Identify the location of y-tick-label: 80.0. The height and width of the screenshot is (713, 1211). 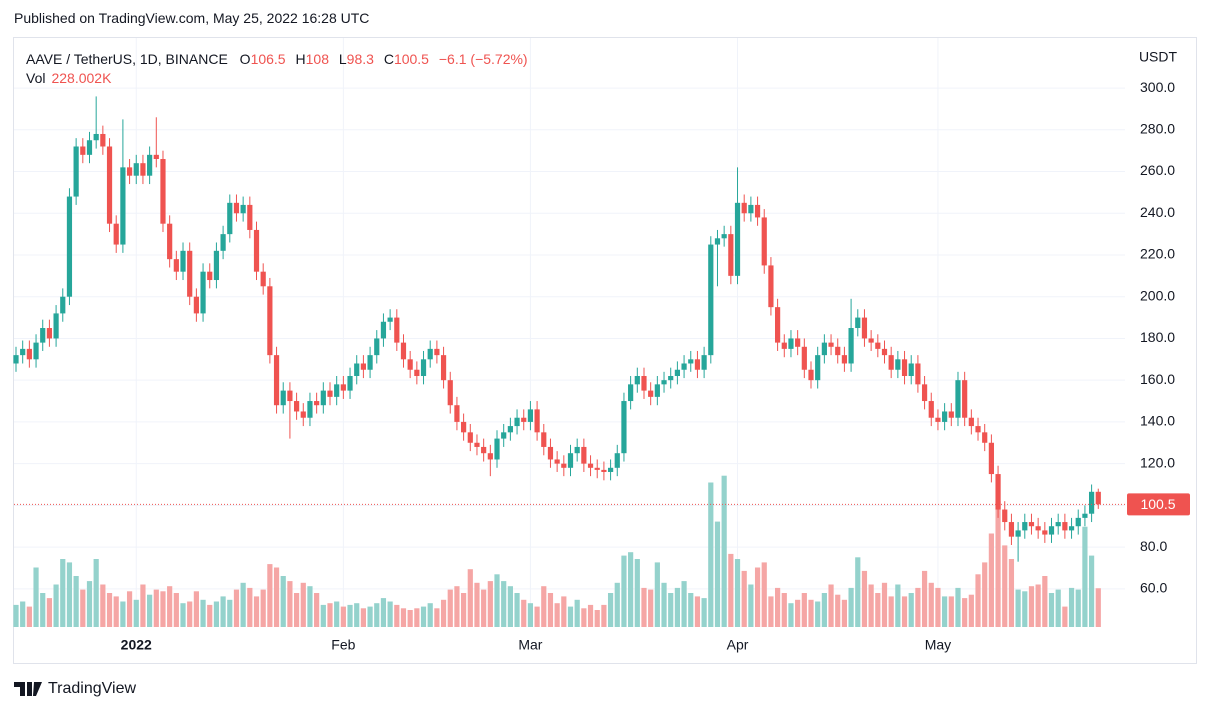
(1153, 546).